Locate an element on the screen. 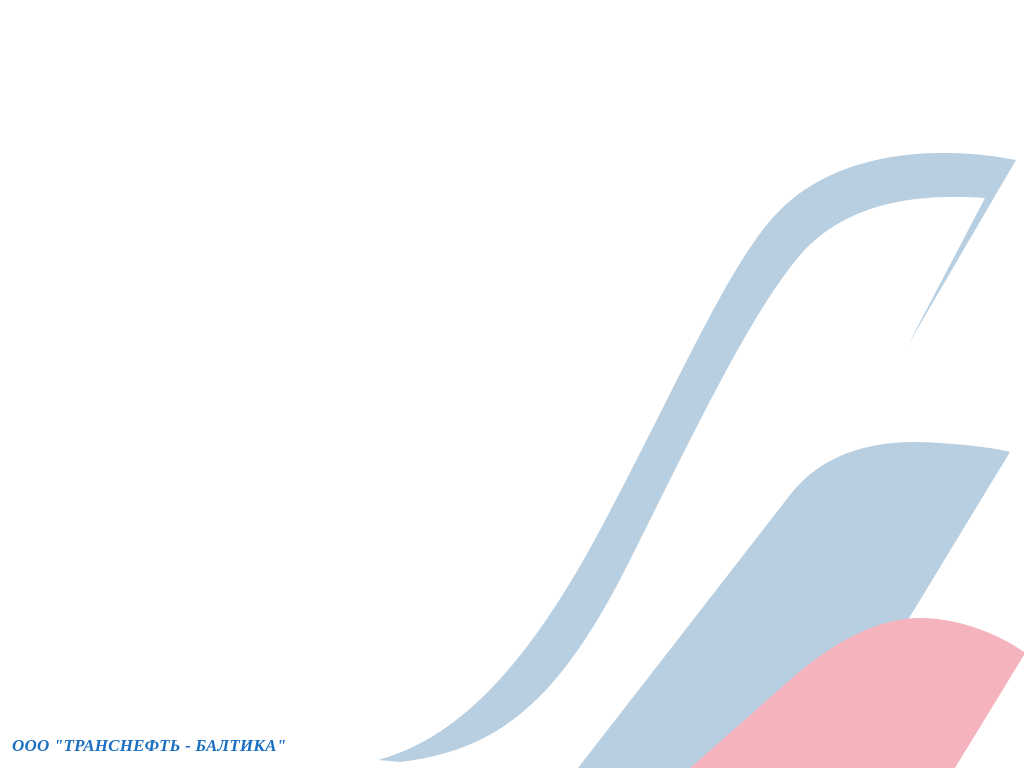 This screenshot has width=1024, height=768. company-name-label: ООО "ТРАНСНЕФТЬ - БАЛТИКА" is located at coordinates (149, 745).